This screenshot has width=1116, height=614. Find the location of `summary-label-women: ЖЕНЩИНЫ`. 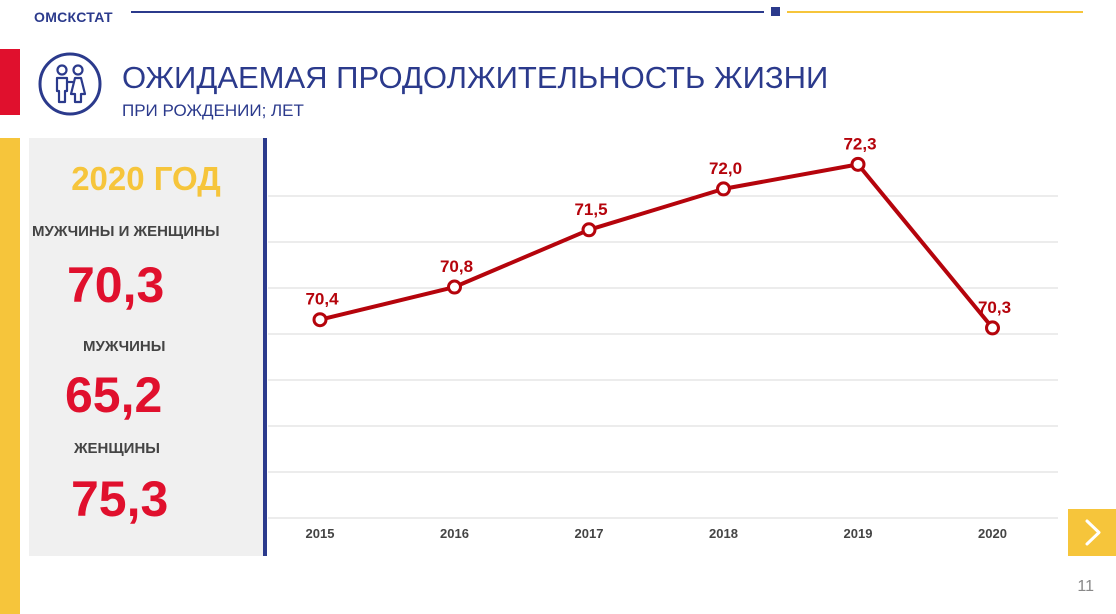

summary-label-women: ЖЕНЩИНЫ is located at coordinates (117, 448).